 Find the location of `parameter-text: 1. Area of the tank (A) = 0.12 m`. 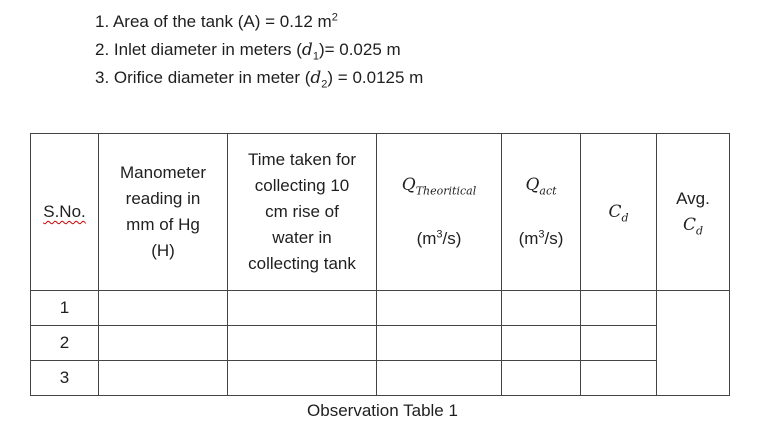

parameter-text: 1. Area of the tank (A) = 0.12 m is located at coordinates (213, 21).